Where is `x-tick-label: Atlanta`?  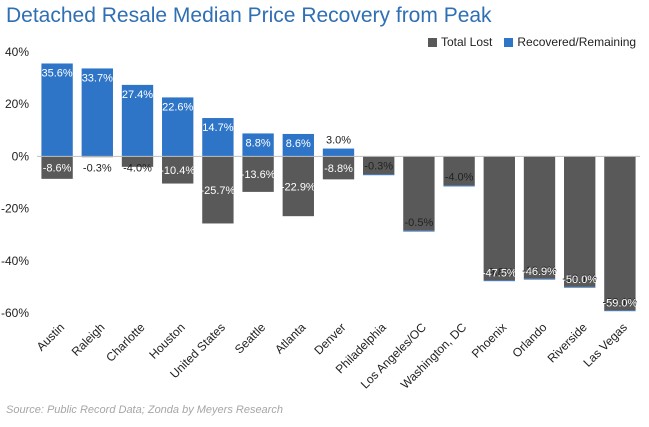
x-tick-label: Atlanta is located at coordinates (290, 338).